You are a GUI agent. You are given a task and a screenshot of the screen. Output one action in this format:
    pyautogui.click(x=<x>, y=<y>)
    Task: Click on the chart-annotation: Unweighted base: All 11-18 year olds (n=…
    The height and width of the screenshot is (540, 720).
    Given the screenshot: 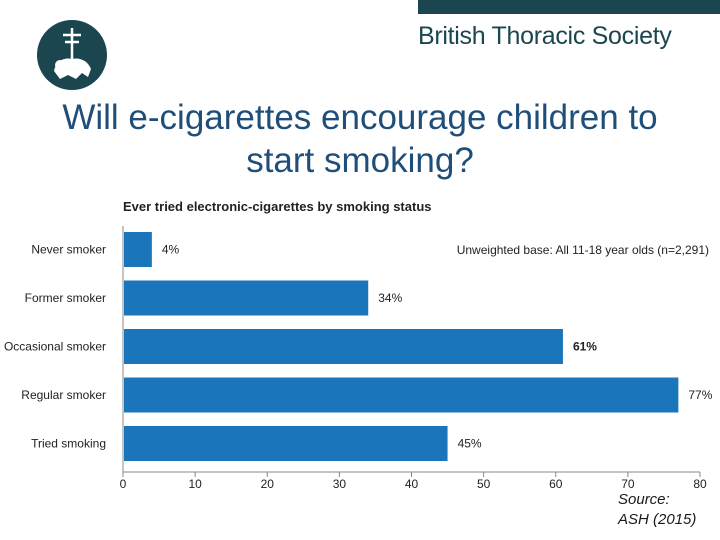 What is the action you would take?
    pyautogui.click(x=583, y=250)
    